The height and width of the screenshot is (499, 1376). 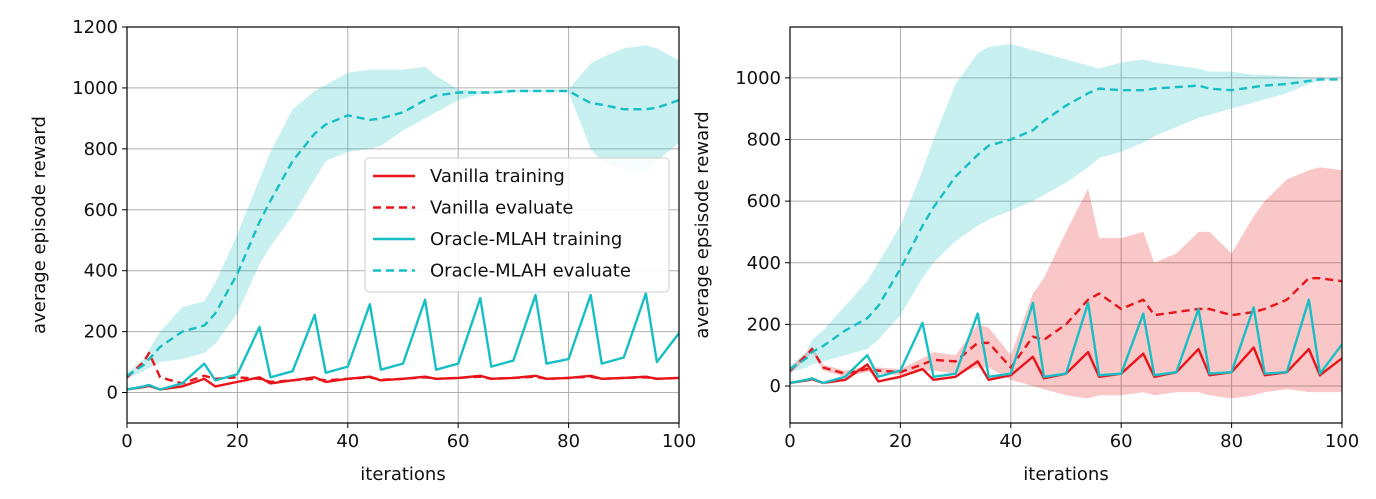 I want to click on legend-label: Oracle-MLAH training, so click(x=526, y=239).